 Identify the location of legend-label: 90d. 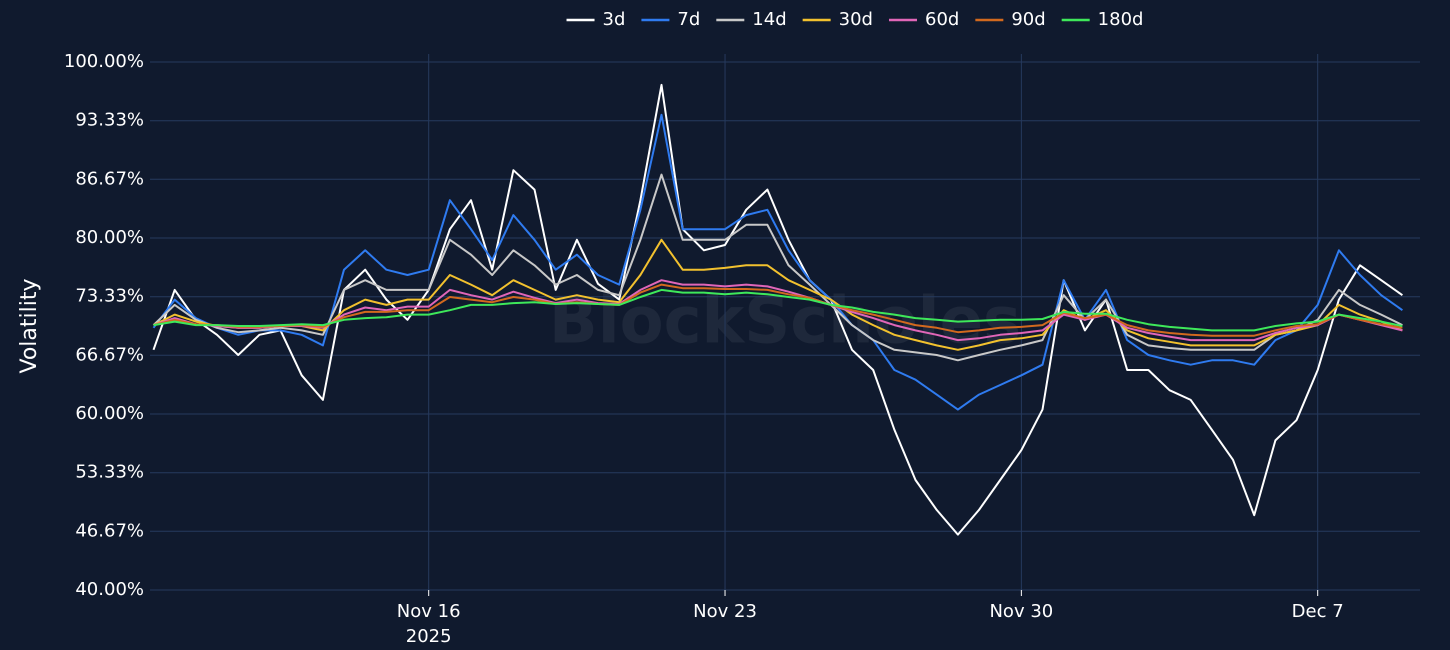
(1028, 19).